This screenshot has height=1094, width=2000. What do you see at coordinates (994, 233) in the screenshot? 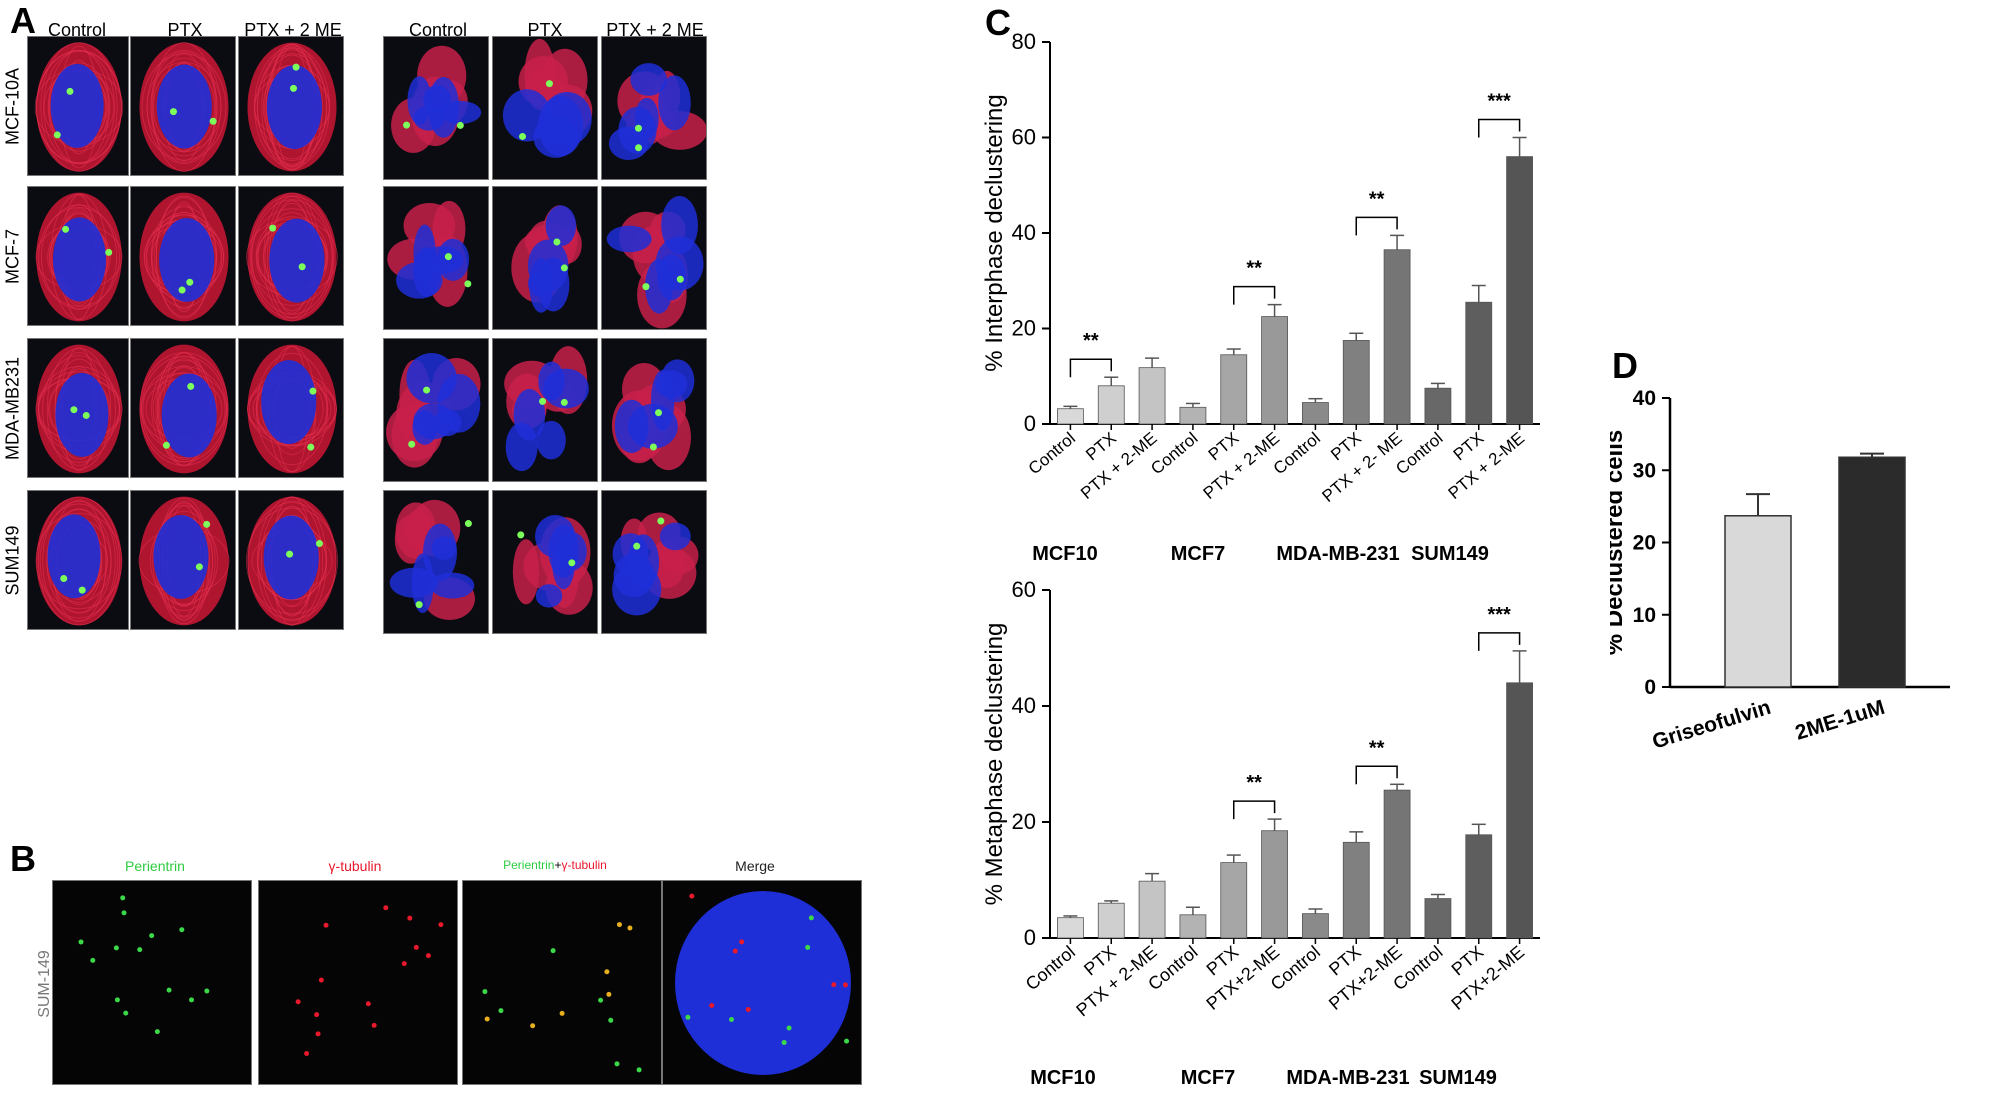
I see `y-axis-label: % Interphase declustering` at bounding box center [994, 233].